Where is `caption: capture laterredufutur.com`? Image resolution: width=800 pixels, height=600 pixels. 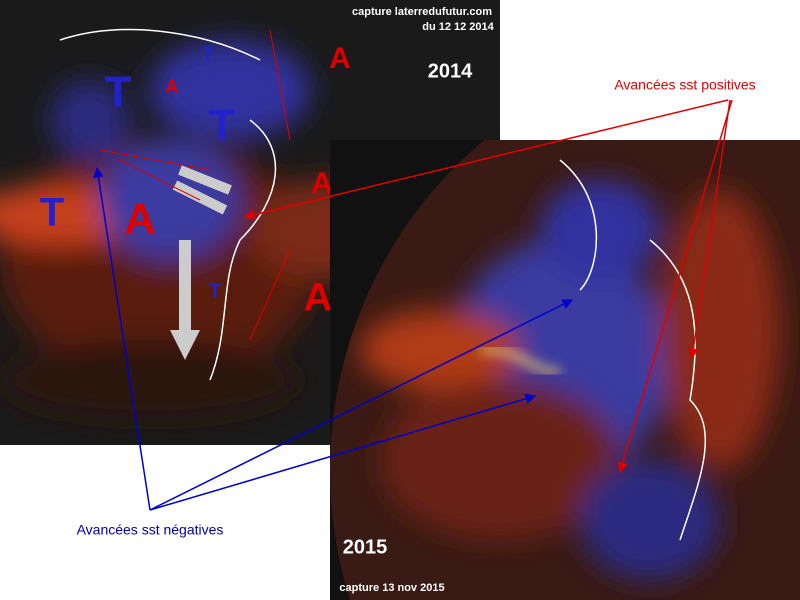 caption: capture laterredufutur.com is located at coordinates (422, 12).